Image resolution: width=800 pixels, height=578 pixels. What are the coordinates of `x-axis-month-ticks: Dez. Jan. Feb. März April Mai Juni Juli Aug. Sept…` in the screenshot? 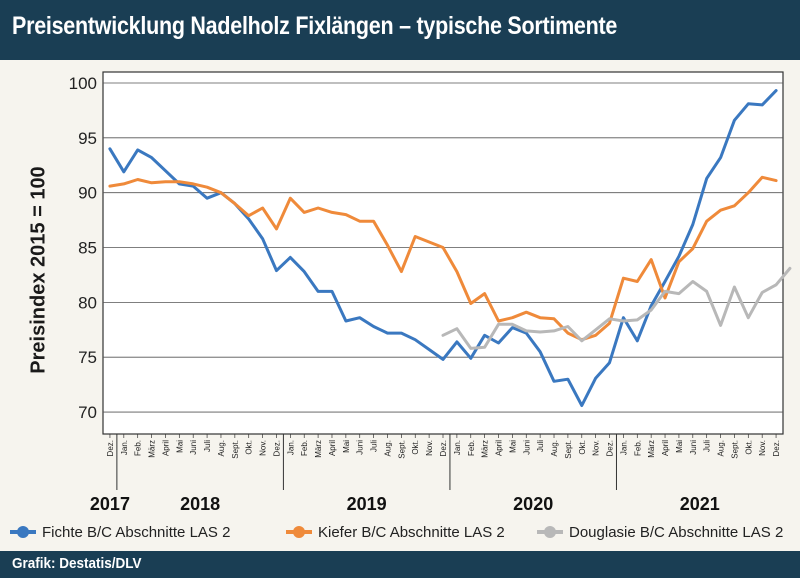 It's located at (443, 446).